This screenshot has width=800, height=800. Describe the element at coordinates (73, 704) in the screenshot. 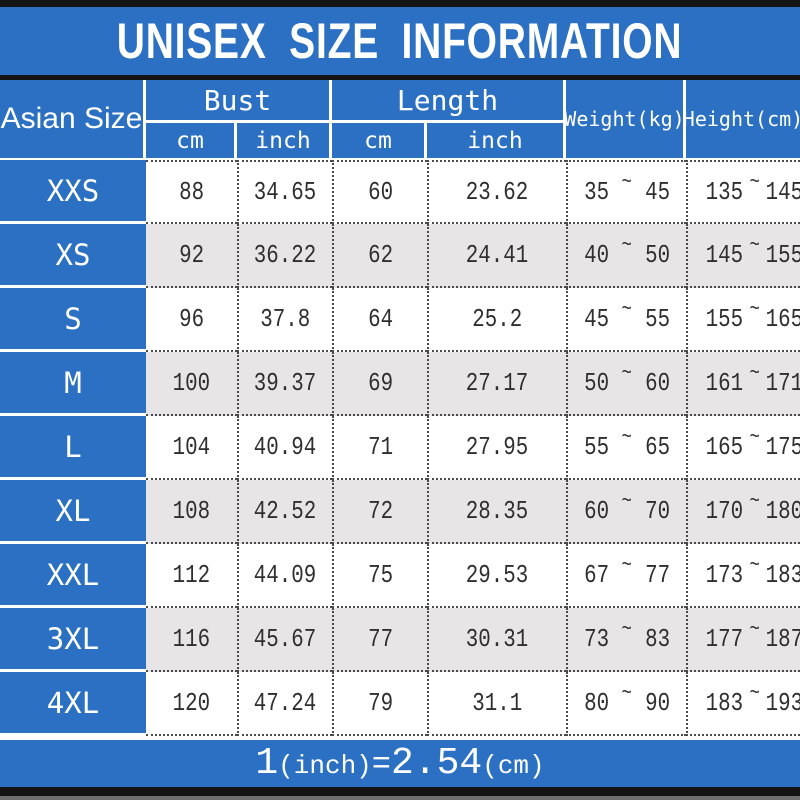

I see `size-label: 4XL` at that location.